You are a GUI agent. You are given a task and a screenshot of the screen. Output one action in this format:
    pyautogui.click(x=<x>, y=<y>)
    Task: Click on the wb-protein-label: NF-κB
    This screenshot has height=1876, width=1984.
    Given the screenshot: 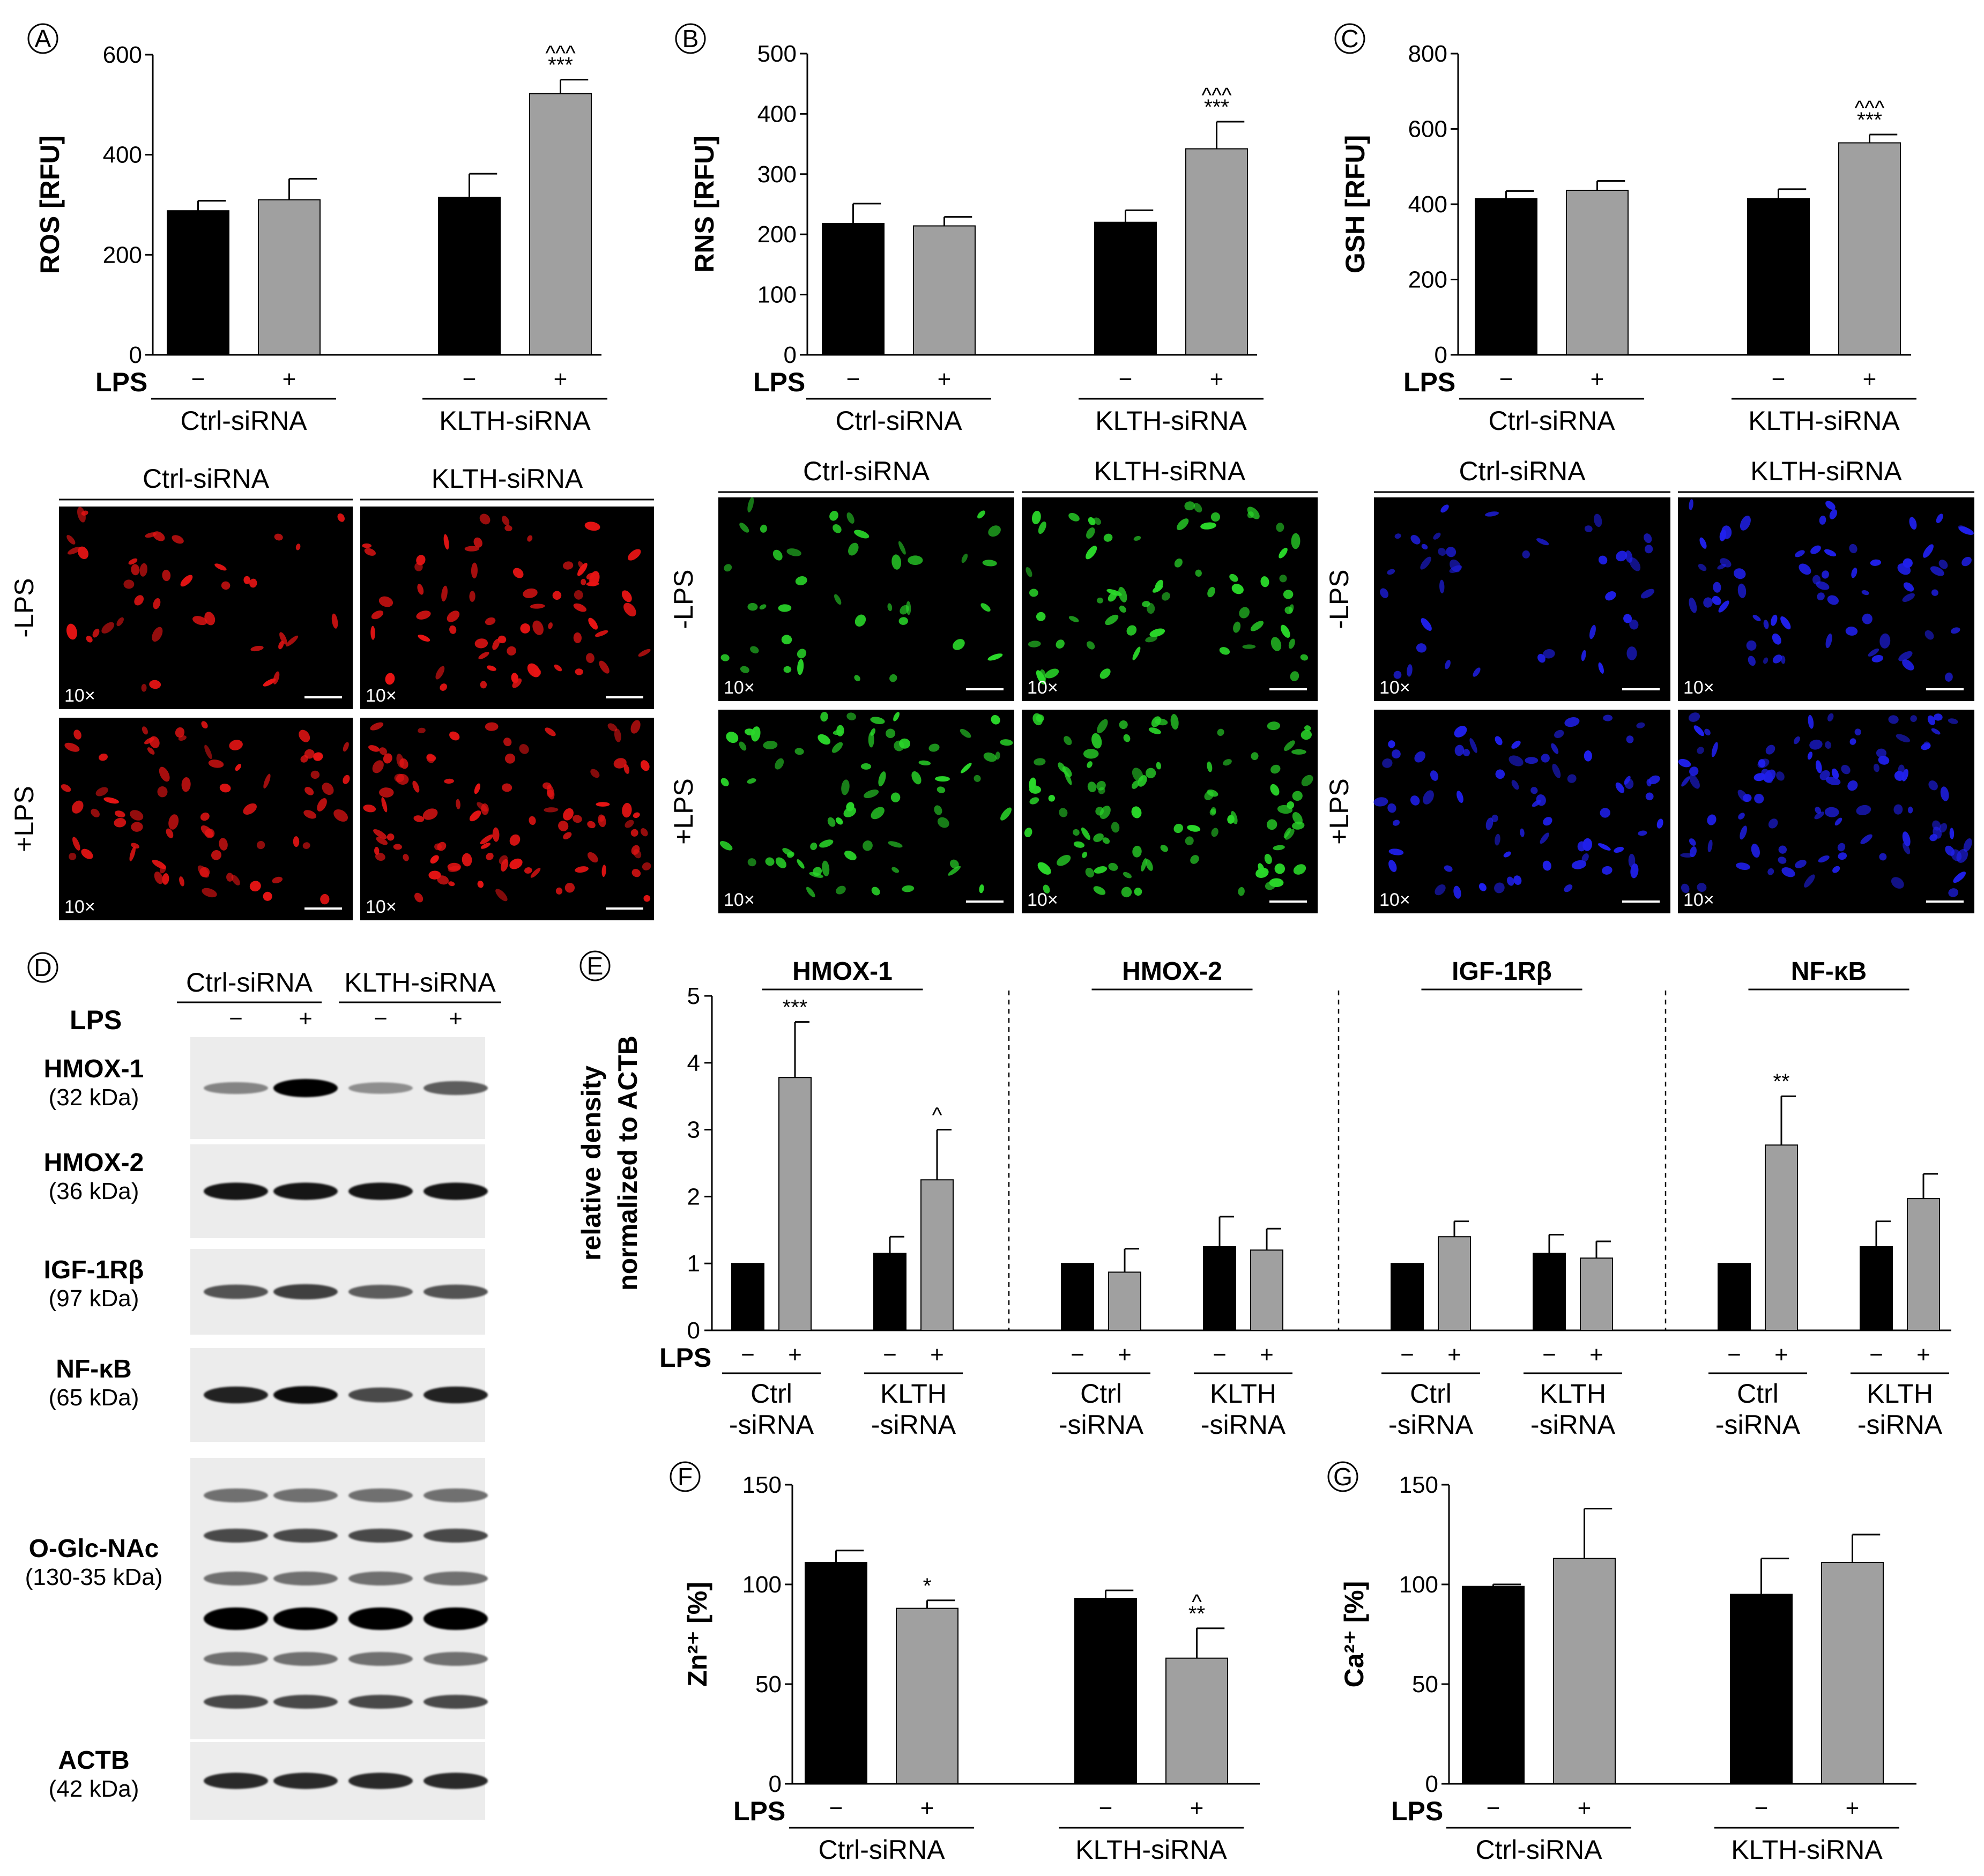 What is the action you would take?
    pyautogui.click(x=93, y=1369)
    